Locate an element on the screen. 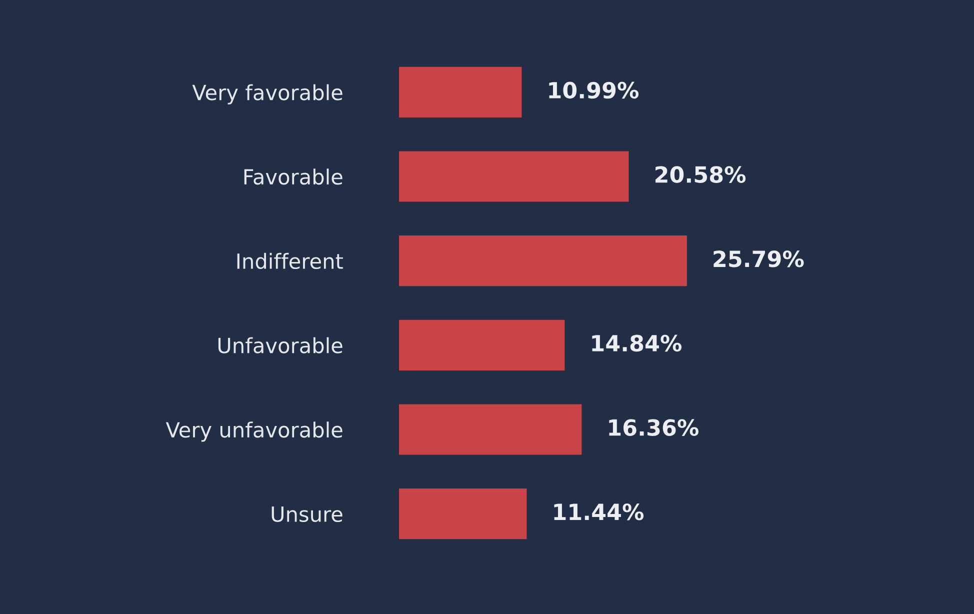 The width and height of the screenshot is (974, 614). y-tick-label: Indifferent is located at coordinates (290, 261).